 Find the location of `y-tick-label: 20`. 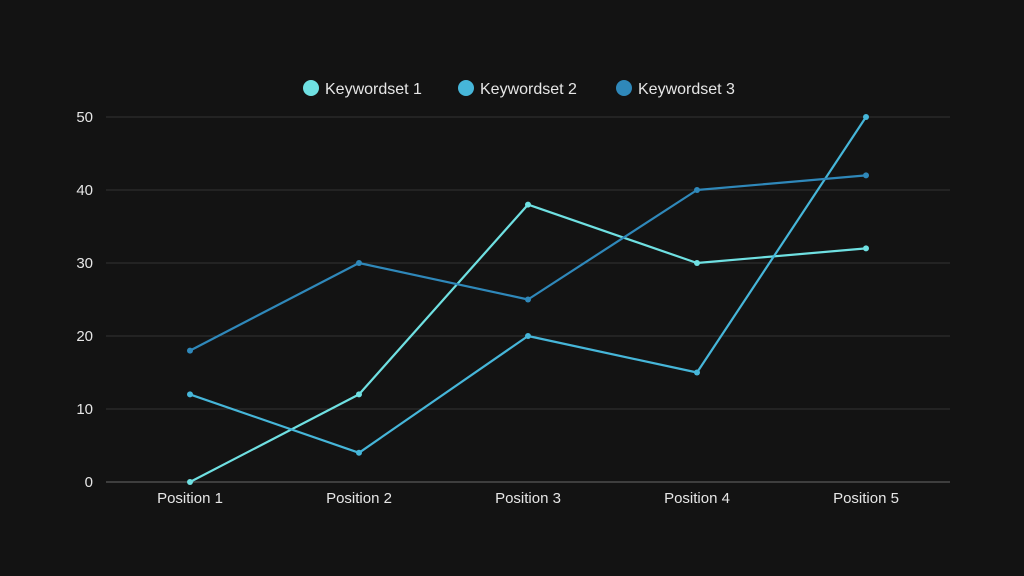

y-tick-label: 20 is located at coordinates (84, 336).